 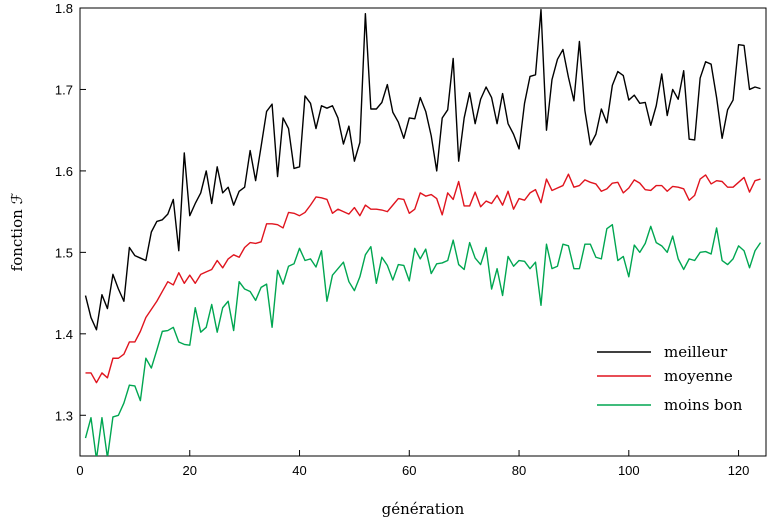 I want to click on y-tick-label: 1.6, so click(x=64, y=171).